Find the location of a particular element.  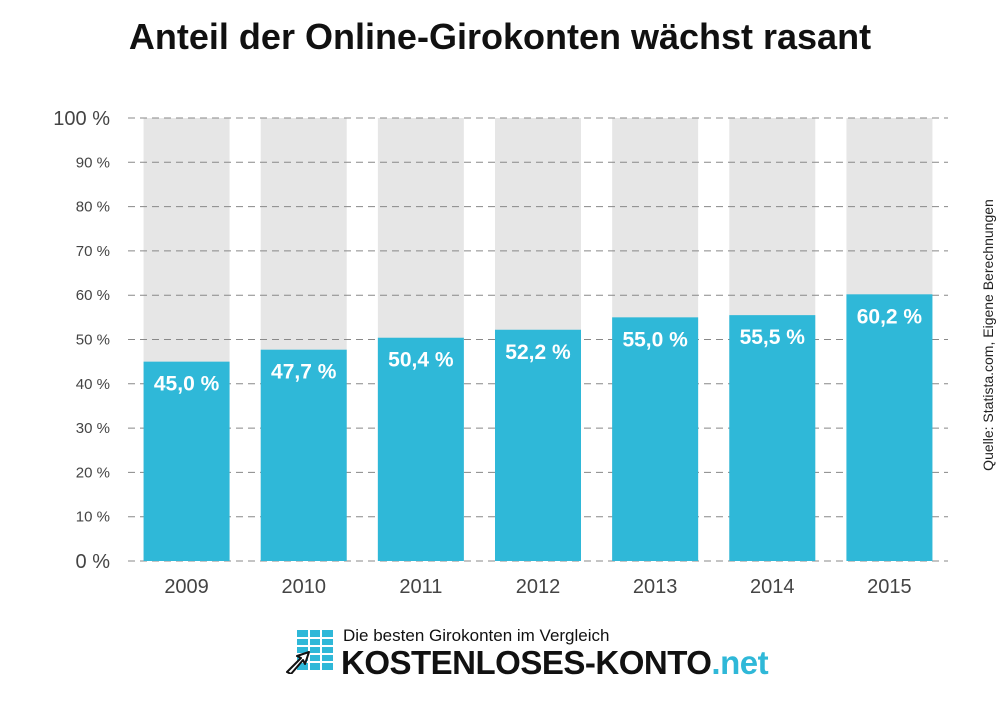

footer-tagline: Die besten Girokonten im Vergleich is located at coordinates (476, 635).